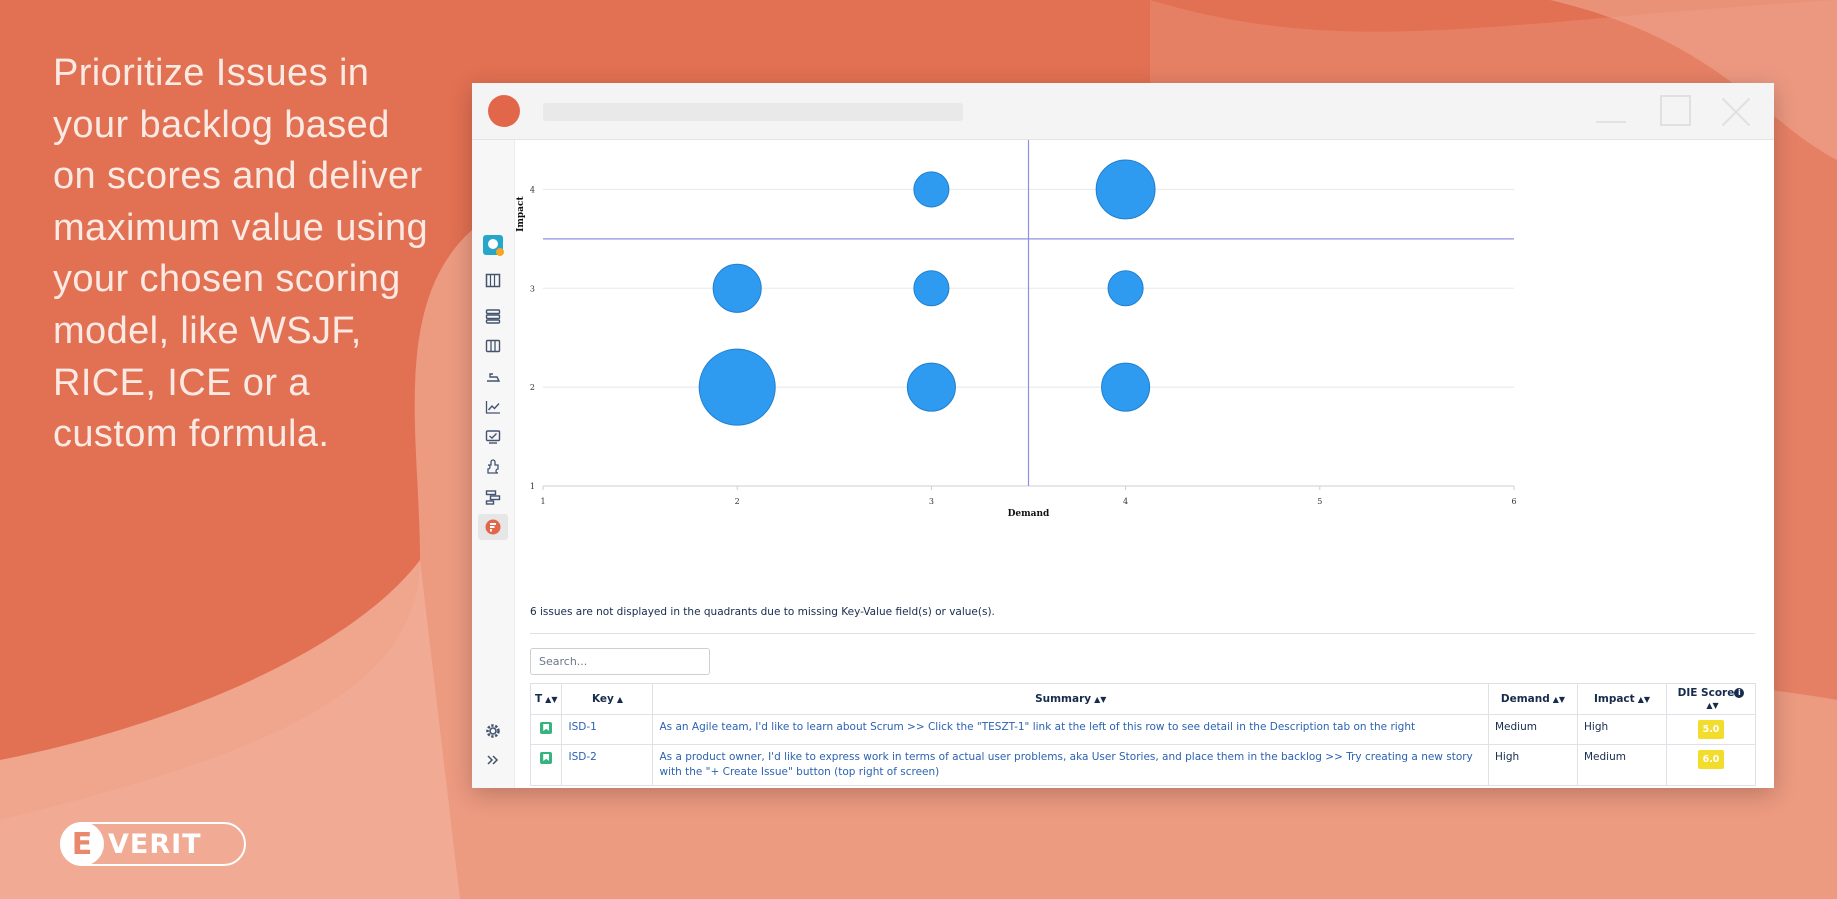 The width and height of the screenshot is (1837, 899). I want to click on sort-asc-icon: ▲, so click(620, 699).